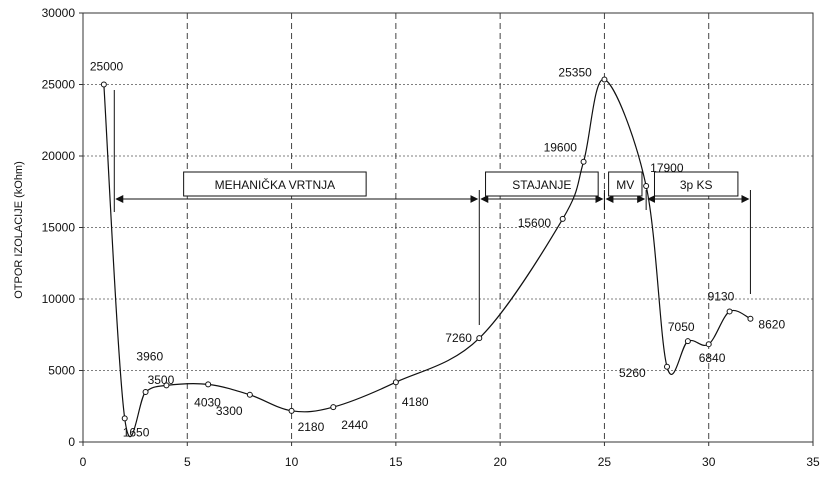  Describe the element at coordinates (500, 462) in the screenshot. I see `x-tick-label: 20` at that location.